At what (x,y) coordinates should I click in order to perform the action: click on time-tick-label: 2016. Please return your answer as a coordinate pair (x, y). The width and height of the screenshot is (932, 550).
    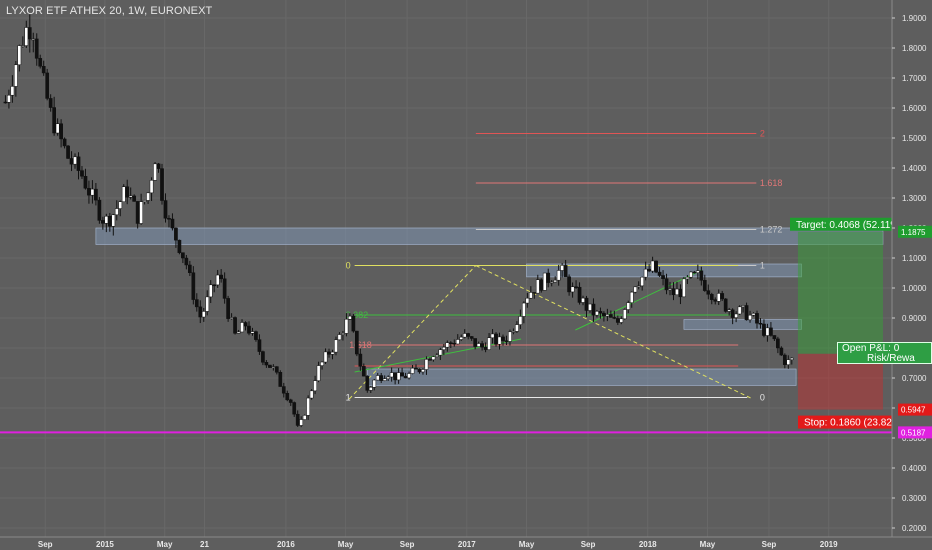
    Looking at the image, I should click on (286, 544).